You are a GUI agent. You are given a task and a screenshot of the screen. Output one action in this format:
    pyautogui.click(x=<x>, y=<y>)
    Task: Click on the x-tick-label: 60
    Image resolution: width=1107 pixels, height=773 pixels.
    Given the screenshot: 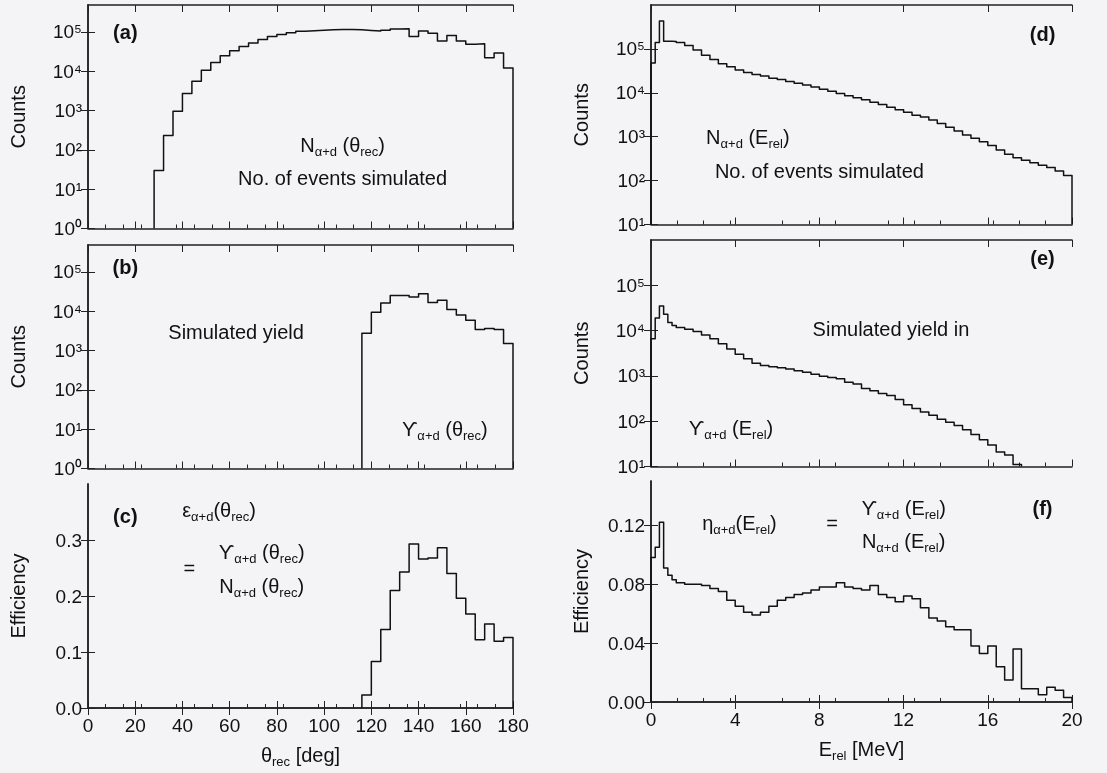 What is the action you would take?
    pyautogui.click(x=230, y=725)
    